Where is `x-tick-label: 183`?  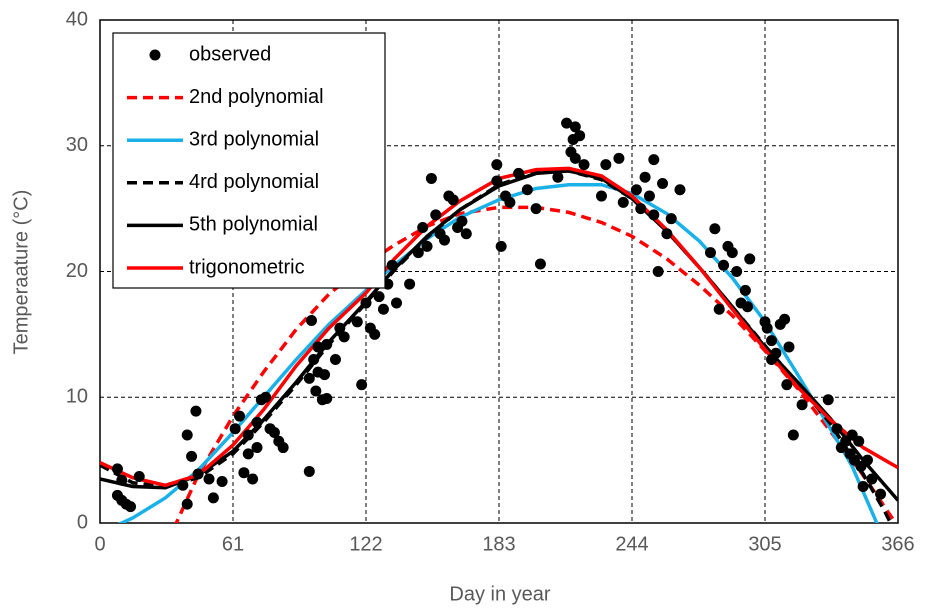 x-tick-label: 183 is located at coordinates (498, 544).